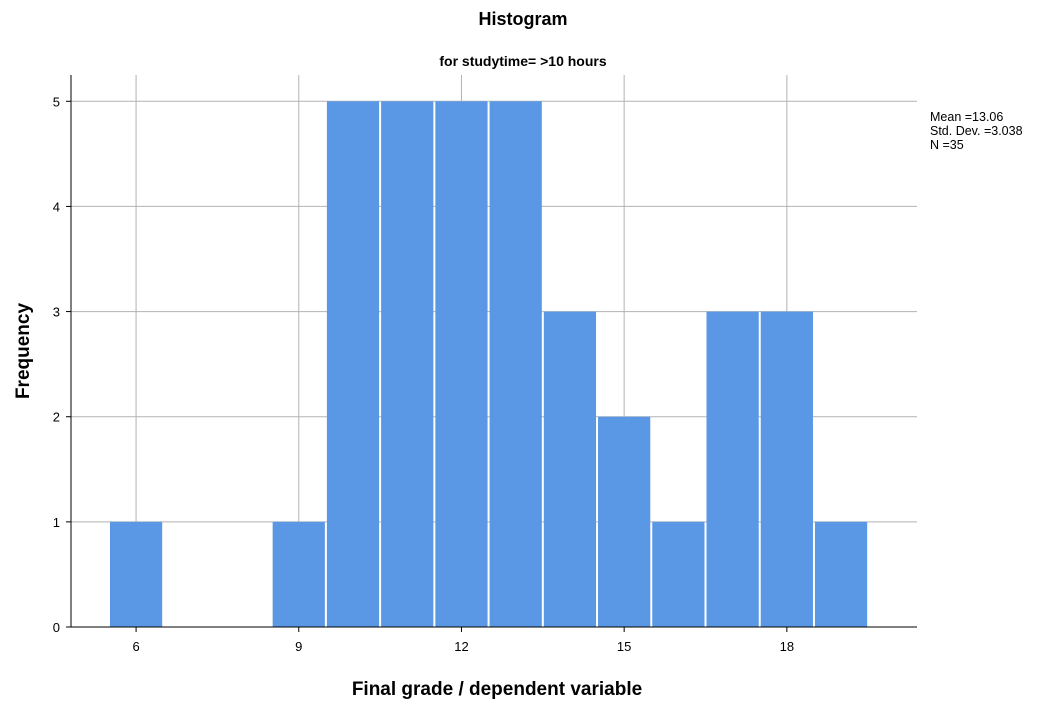 This screenshot has width=1057, height=704. Describe the element at coordinates (947, 145) in the screenshot. I see `stat-n: N =35` at that location.